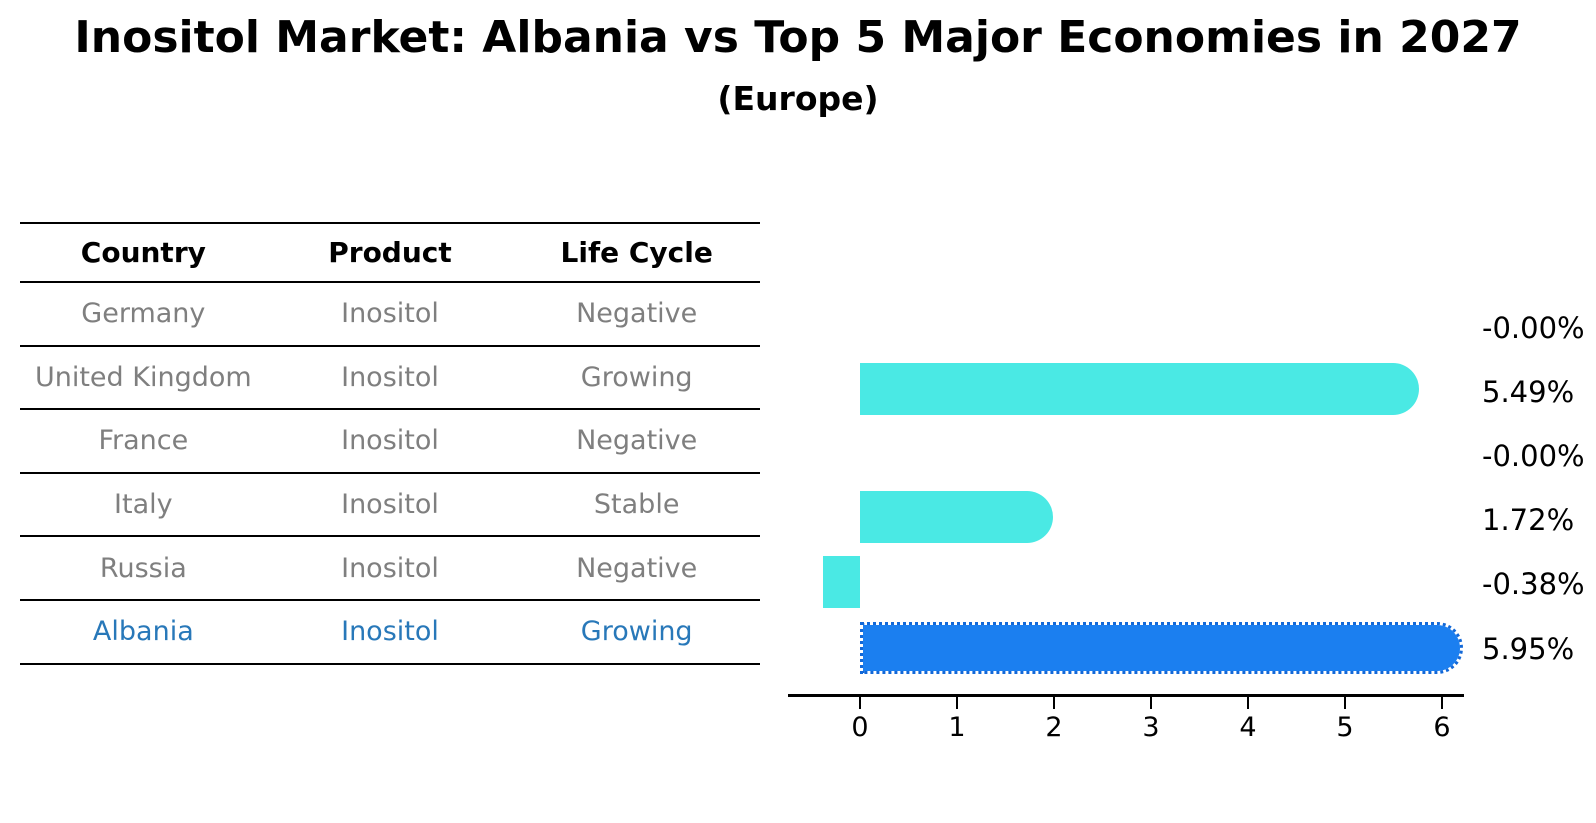 This screenshot has width=1596, height=823. What do you see at coordinates (143, 441) in the screenshot?
I see `cell-country: France` at bounding box center [143, 441].